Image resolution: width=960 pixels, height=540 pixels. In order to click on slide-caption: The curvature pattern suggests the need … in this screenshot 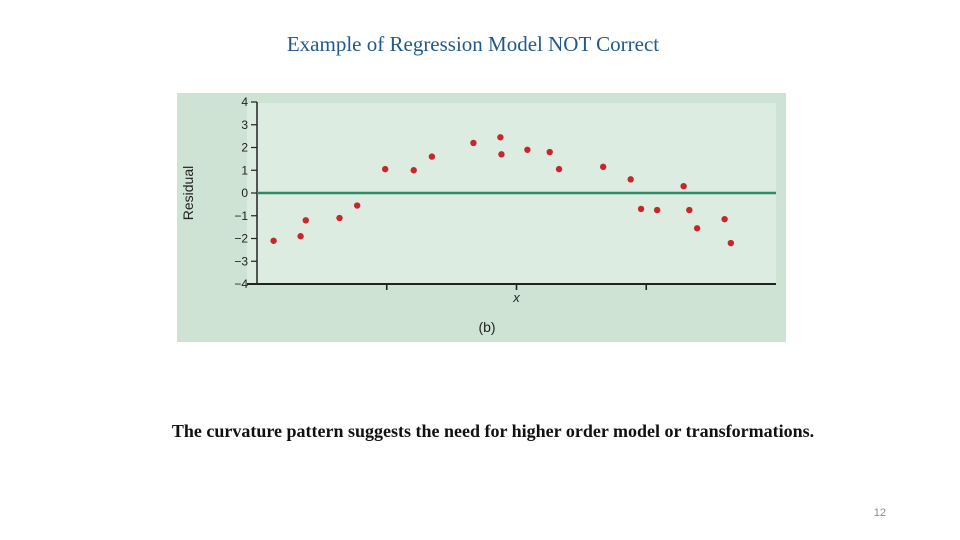, I will do `click(493, 431)`.